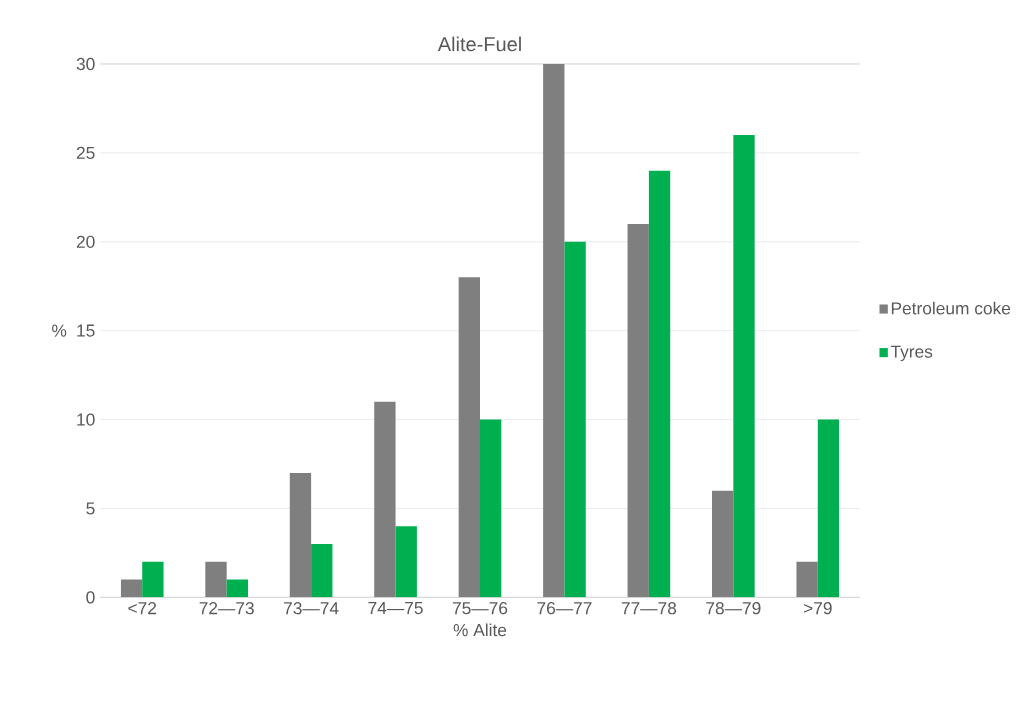 The width and height of the screenshot is (1036, 704). I want to click on x-tick-label: 74—75, so click(395, 608).